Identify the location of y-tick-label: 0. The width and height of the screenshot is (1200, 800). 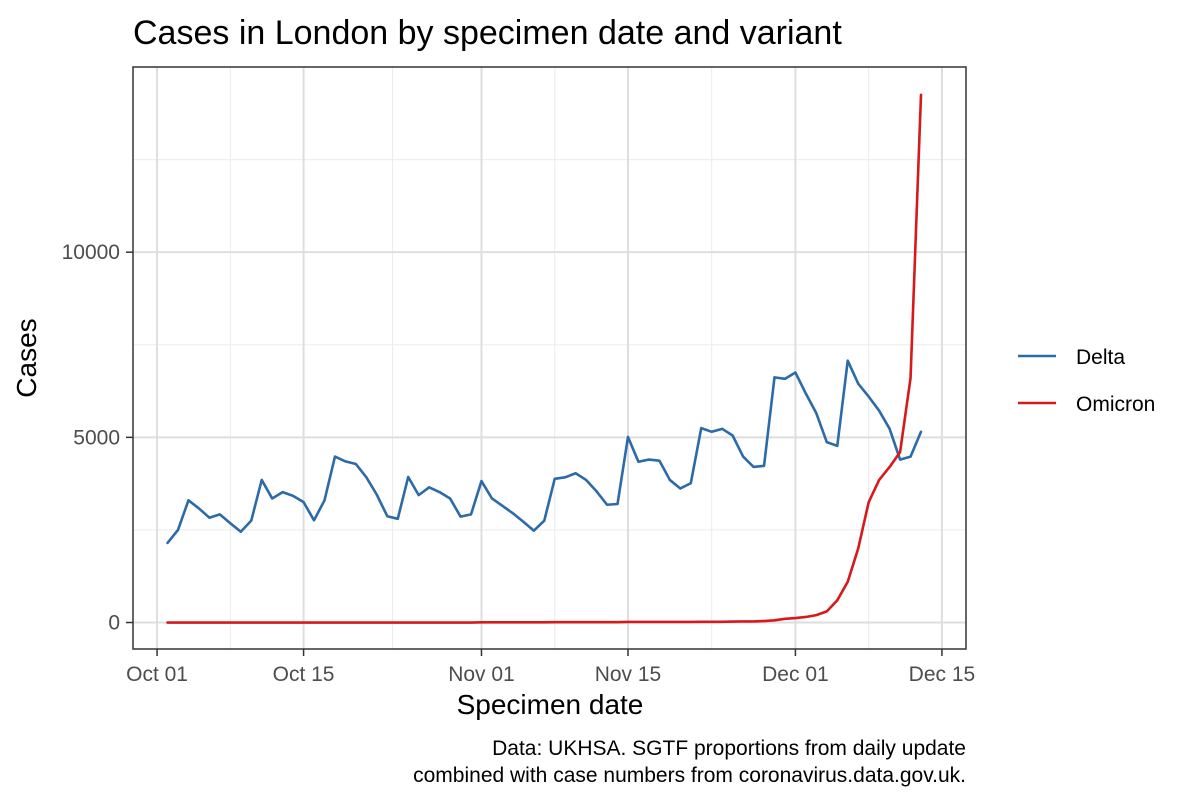
(114, 623).